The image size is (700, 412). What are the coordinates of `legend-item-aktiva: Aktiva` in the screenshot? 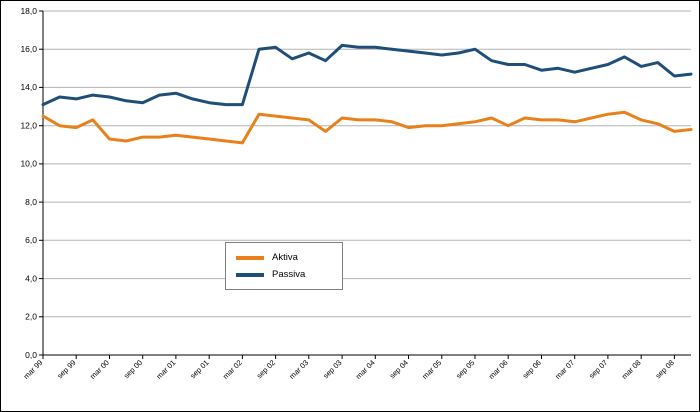 It's located at (284, 257).